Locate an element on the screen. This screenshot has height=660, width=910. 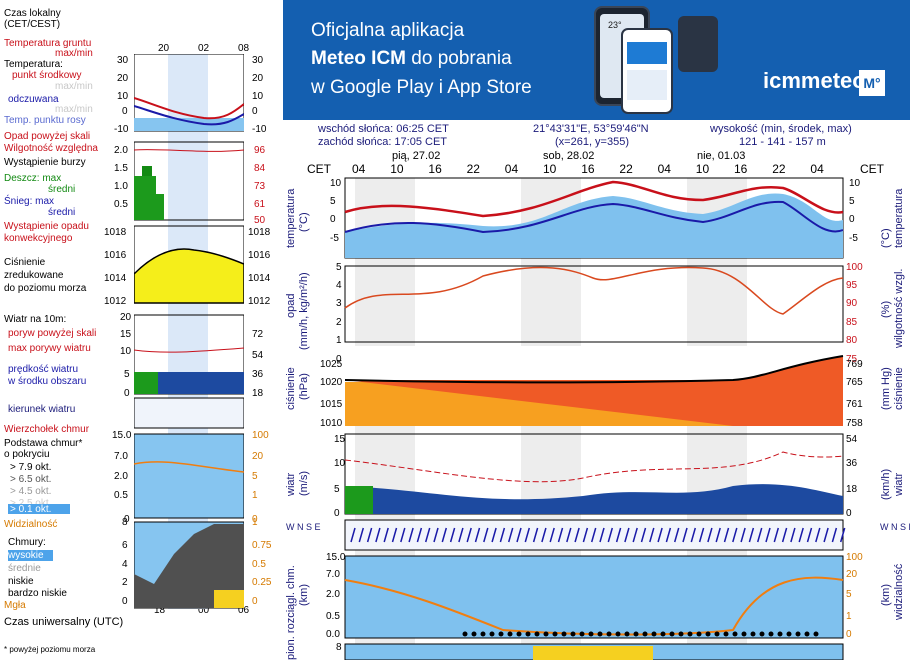
icmmeteo-logo: icmmeteo is located at coordinates (814, 81).